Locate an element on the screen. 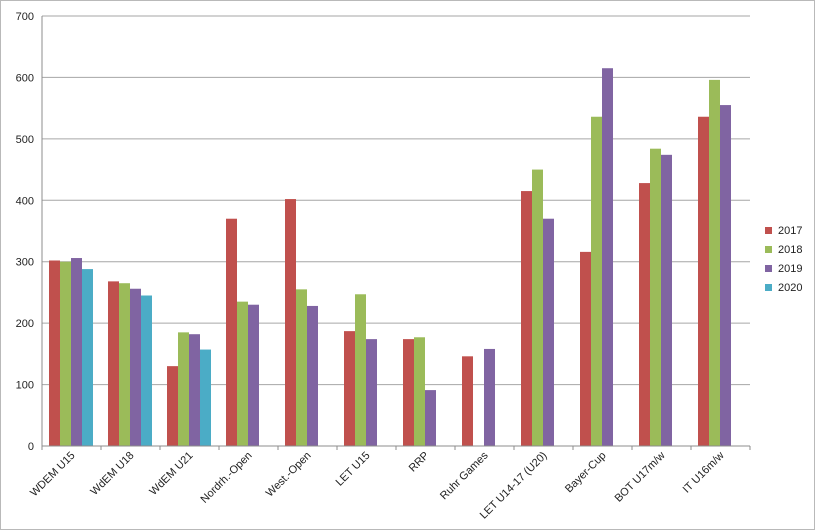  legend-label-2018: 2018 is located at coordinates (790, 250).